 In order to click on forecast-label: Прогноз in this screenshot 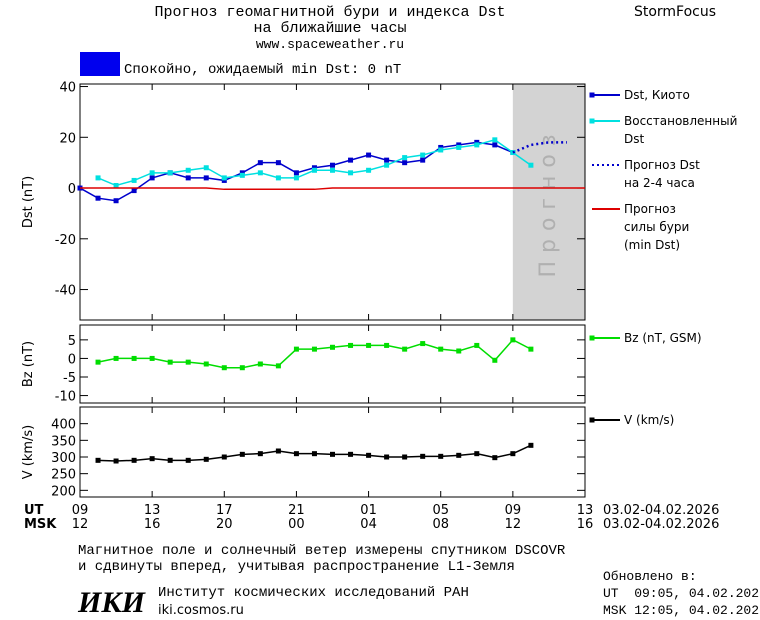, I will do `click(548, 201)`.